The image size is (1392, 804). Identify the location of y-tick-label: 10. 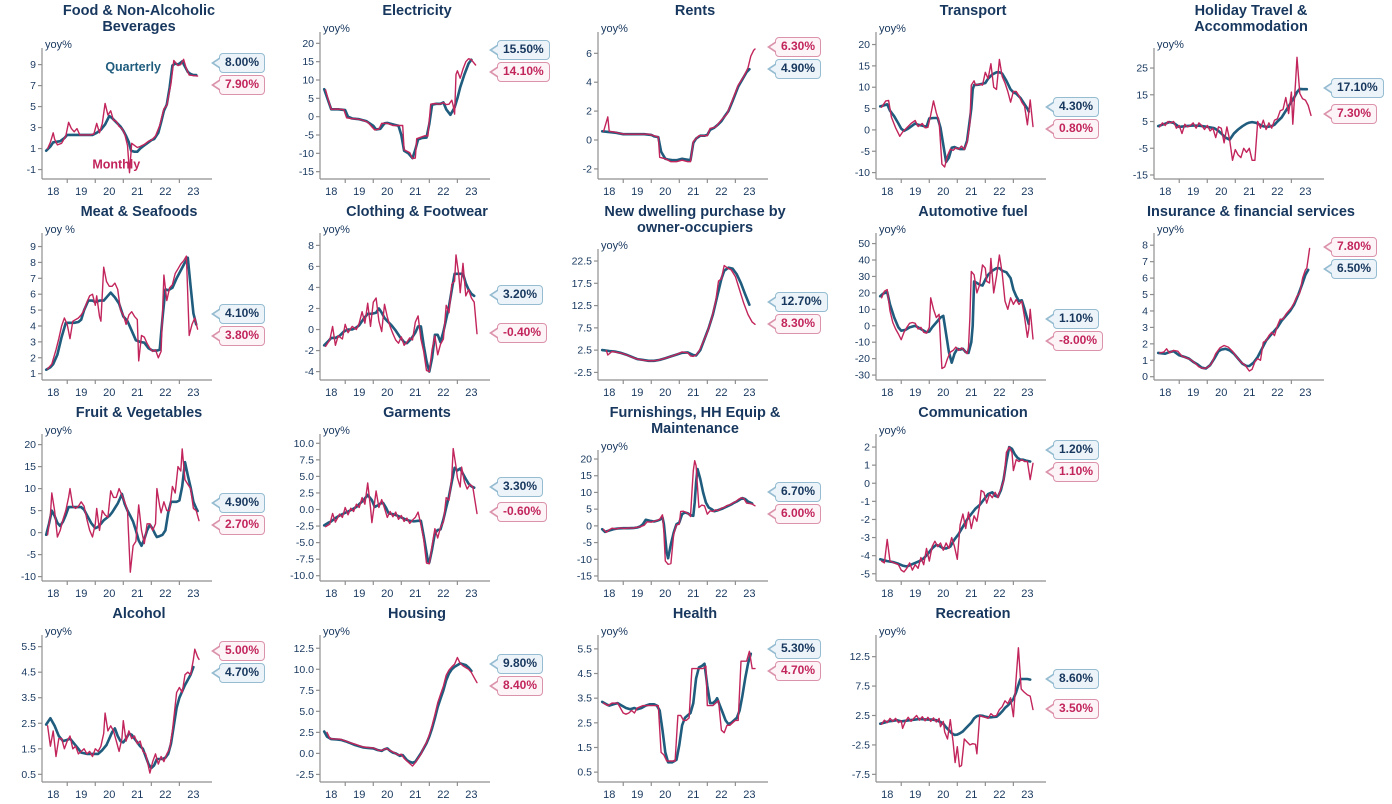
(864, 88).